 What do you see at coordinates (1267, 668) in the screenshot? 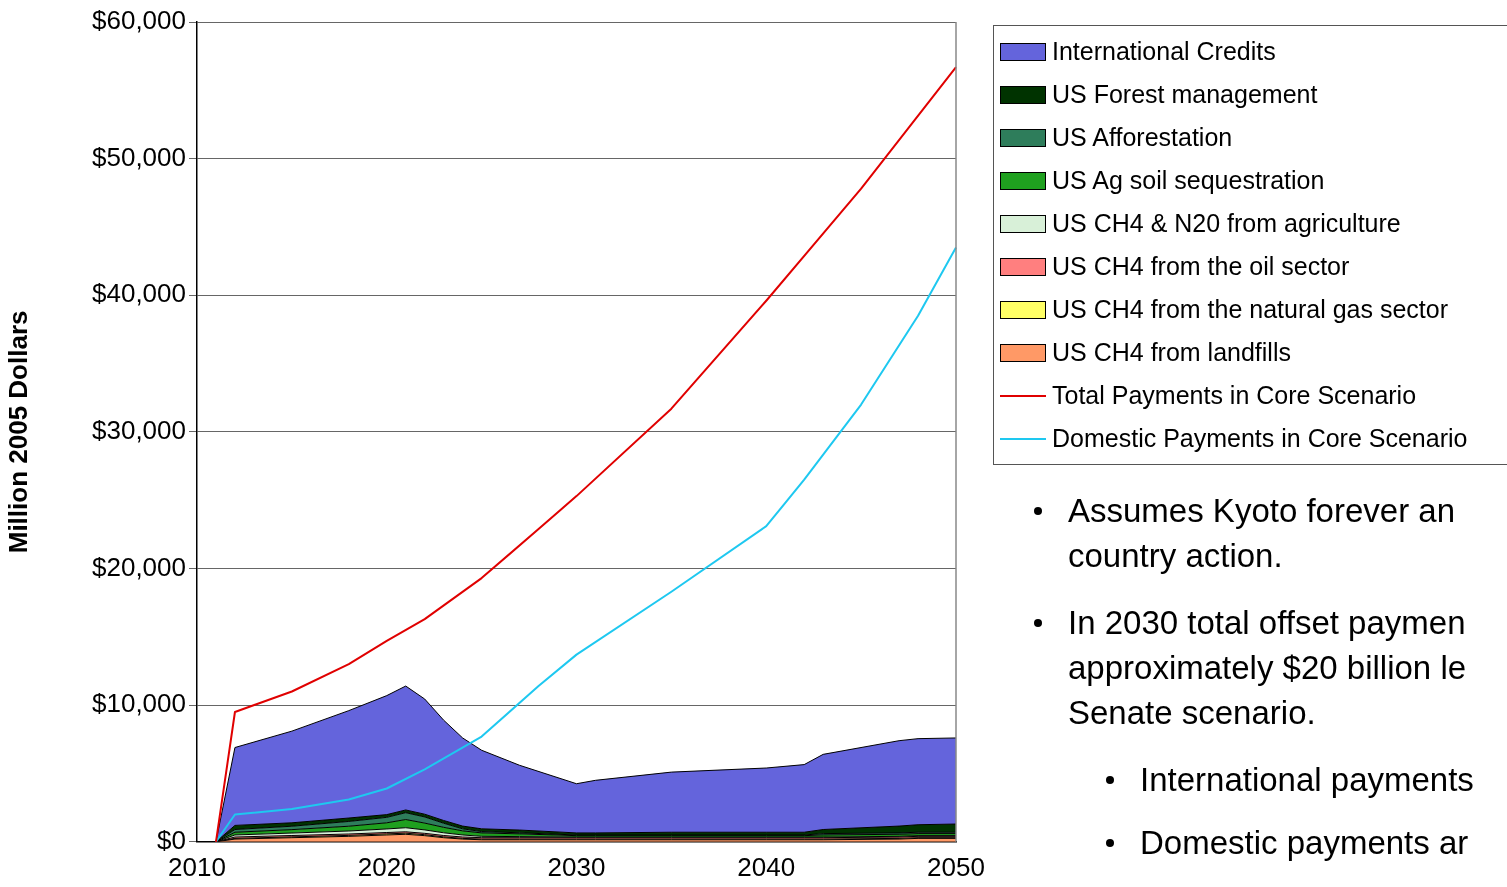
I see `text: In 2030 total offset paymen approximately $20 billion le Senate scenario.` at bounding box center [1267, 668].